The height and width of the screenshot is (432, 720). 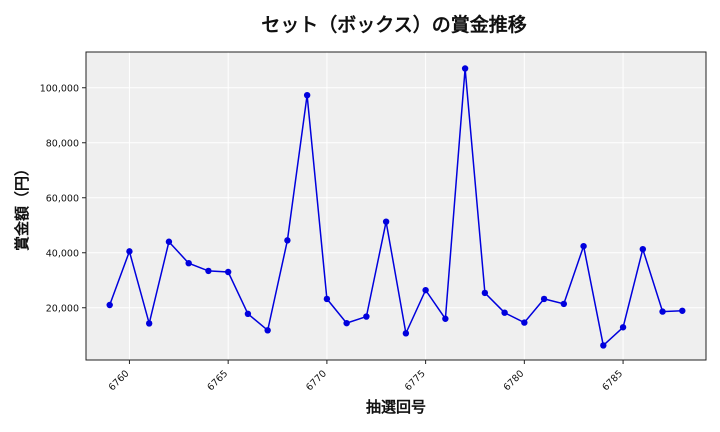 What do you see at coordinates (514, 380) in the screenshot?
I see `x-tick-label: 6780` at bounding box center [514, 380].